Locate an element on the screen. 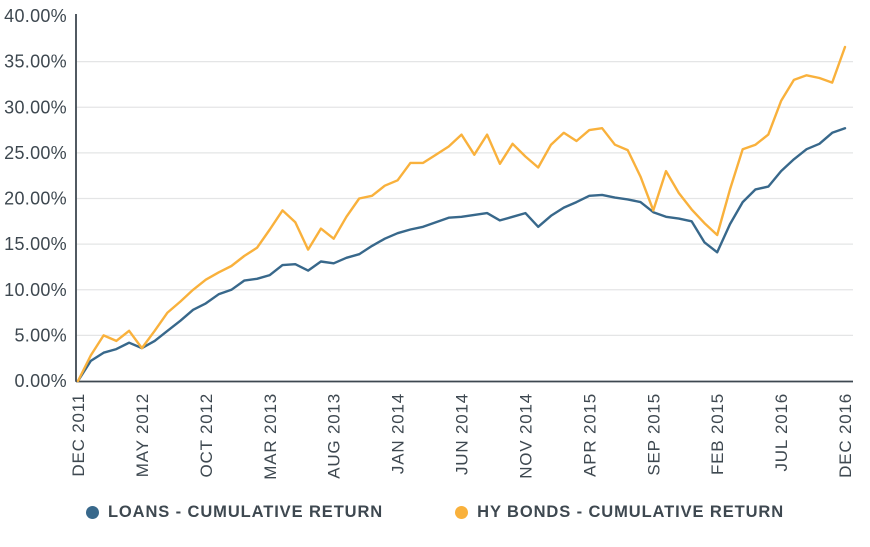 The width and height of the screenshot is (870, 547). x-axis-label: JAN 2014 is located at coordinates (398, 433).